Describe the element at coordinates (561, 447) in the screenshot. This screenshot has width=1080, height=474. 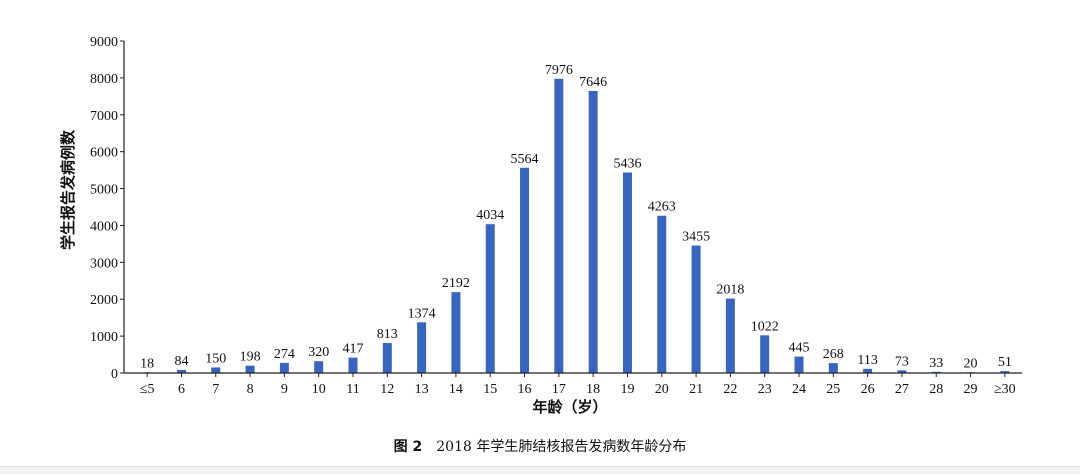
I see `figure-caption-text: 2018 年学生肺结核报告发病数年龄分布` at that location.